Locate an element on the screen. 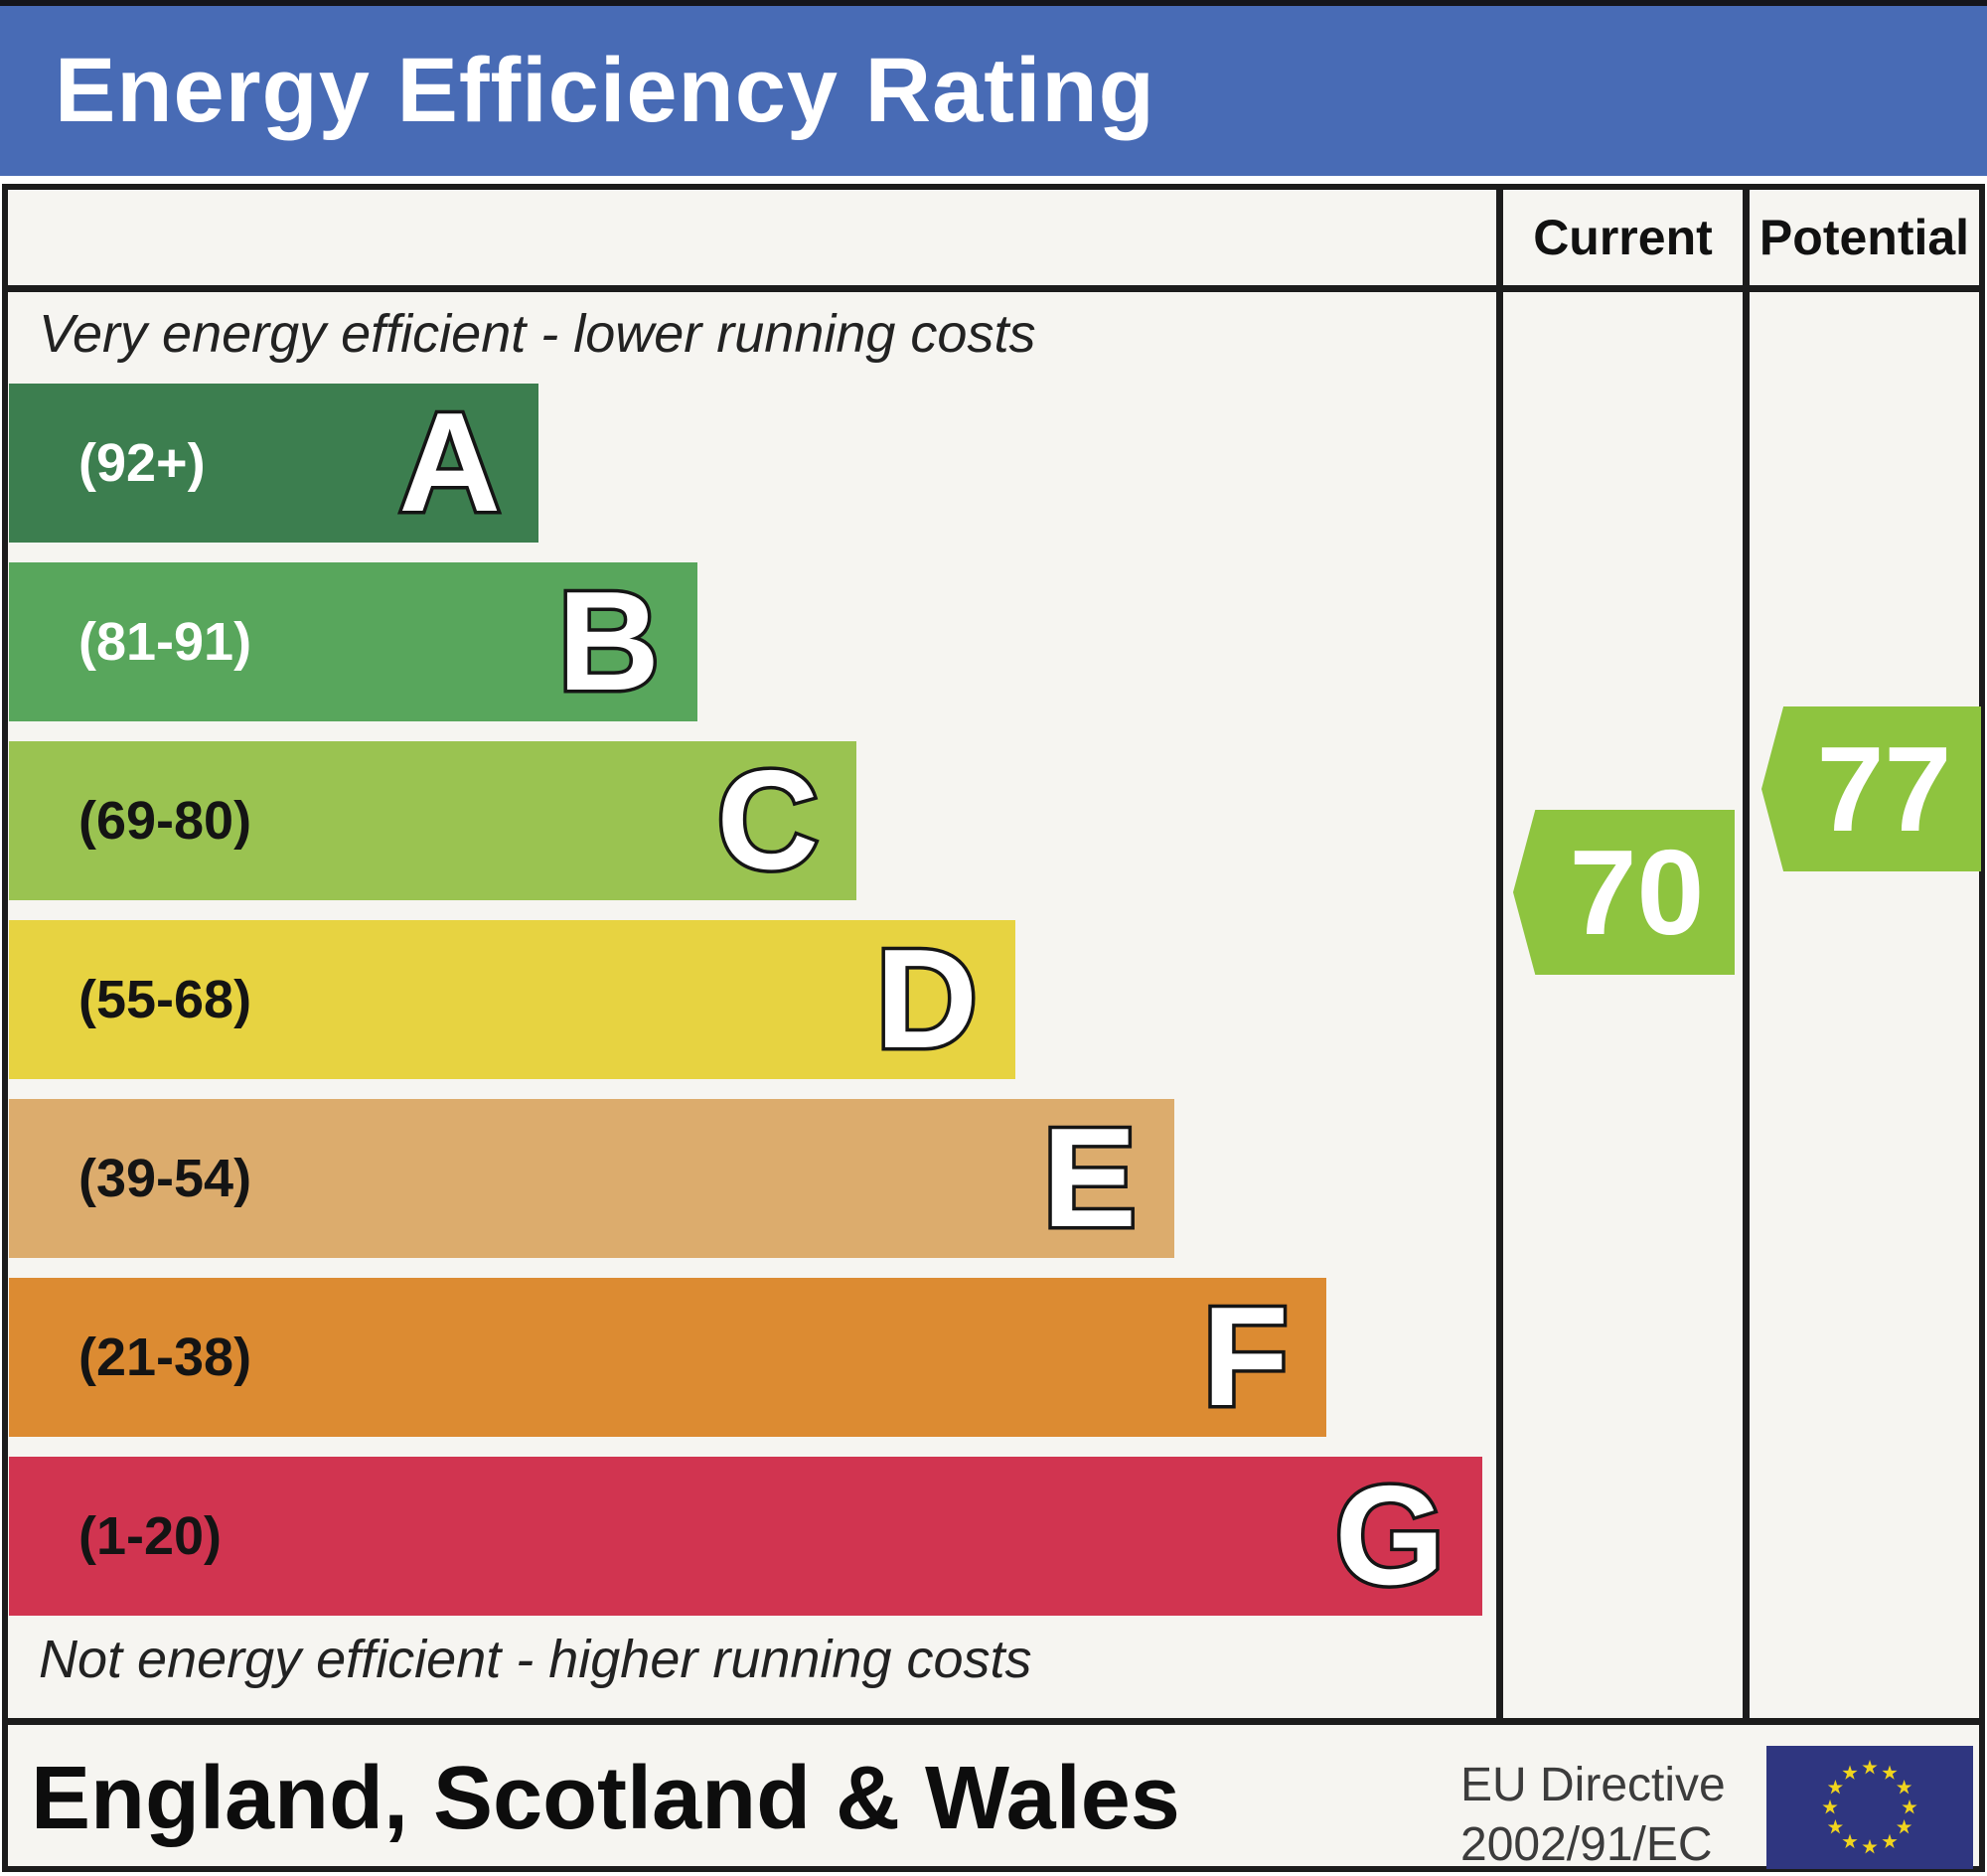  band-letter-a: A is located at coordinates (450, 463).